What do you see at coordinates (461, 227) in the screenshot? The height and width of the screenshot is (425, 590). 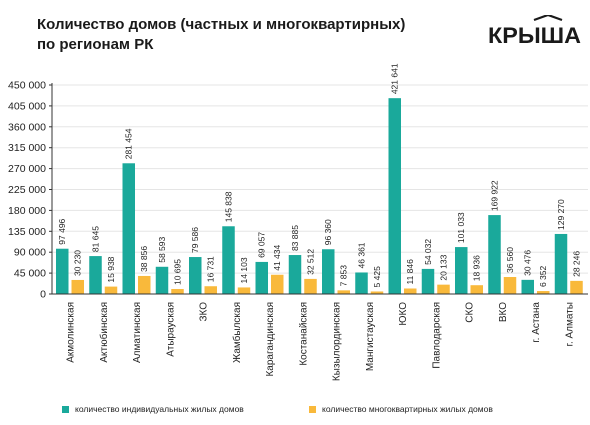 I see `value-label-individual: 101 033` at bounding box center [461, 227].